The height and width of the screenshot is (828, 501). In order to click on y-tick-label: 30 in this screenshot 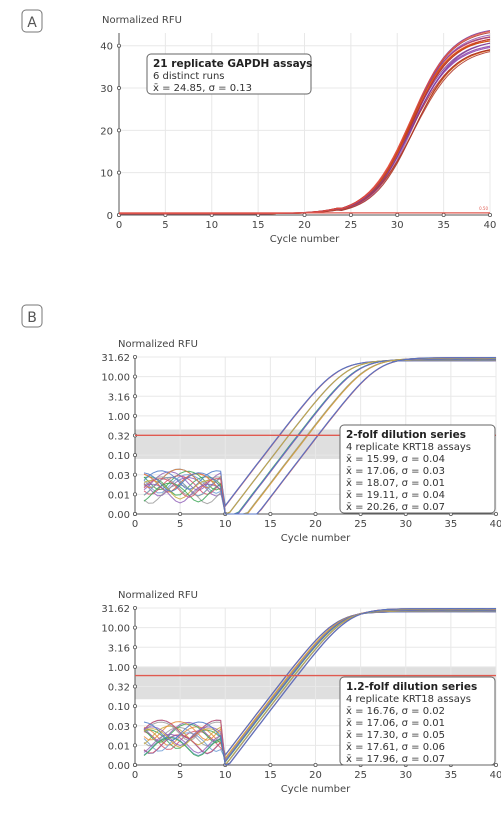, I will do `click(106, 89)`.